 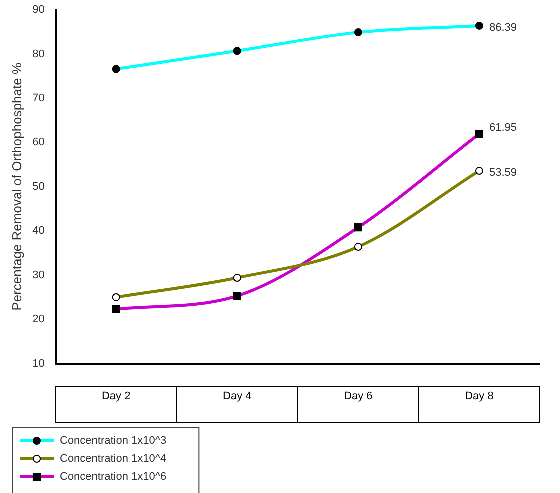 I want to click on y-tick-label: 10, so click(x=38, y=364).